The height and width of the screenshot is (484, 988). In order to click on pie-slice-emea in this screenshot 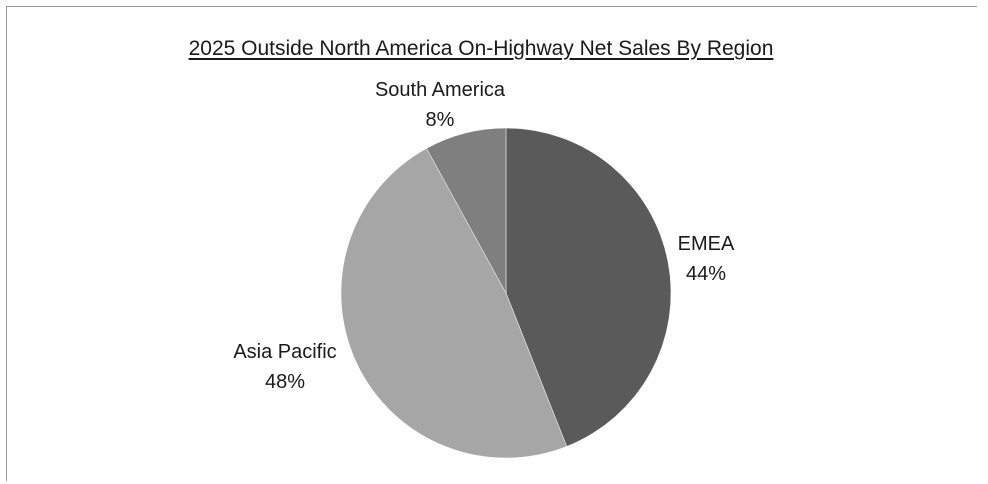, I will do `click(588, 287)`.